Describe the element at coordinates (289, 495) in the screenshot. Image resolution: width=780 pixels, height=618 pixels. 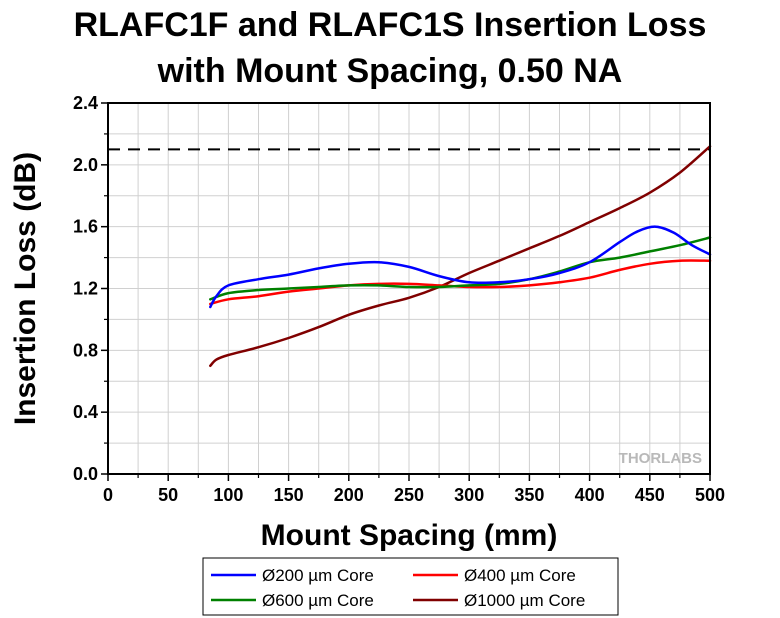
I see `x-tick-label: 150` at that location.